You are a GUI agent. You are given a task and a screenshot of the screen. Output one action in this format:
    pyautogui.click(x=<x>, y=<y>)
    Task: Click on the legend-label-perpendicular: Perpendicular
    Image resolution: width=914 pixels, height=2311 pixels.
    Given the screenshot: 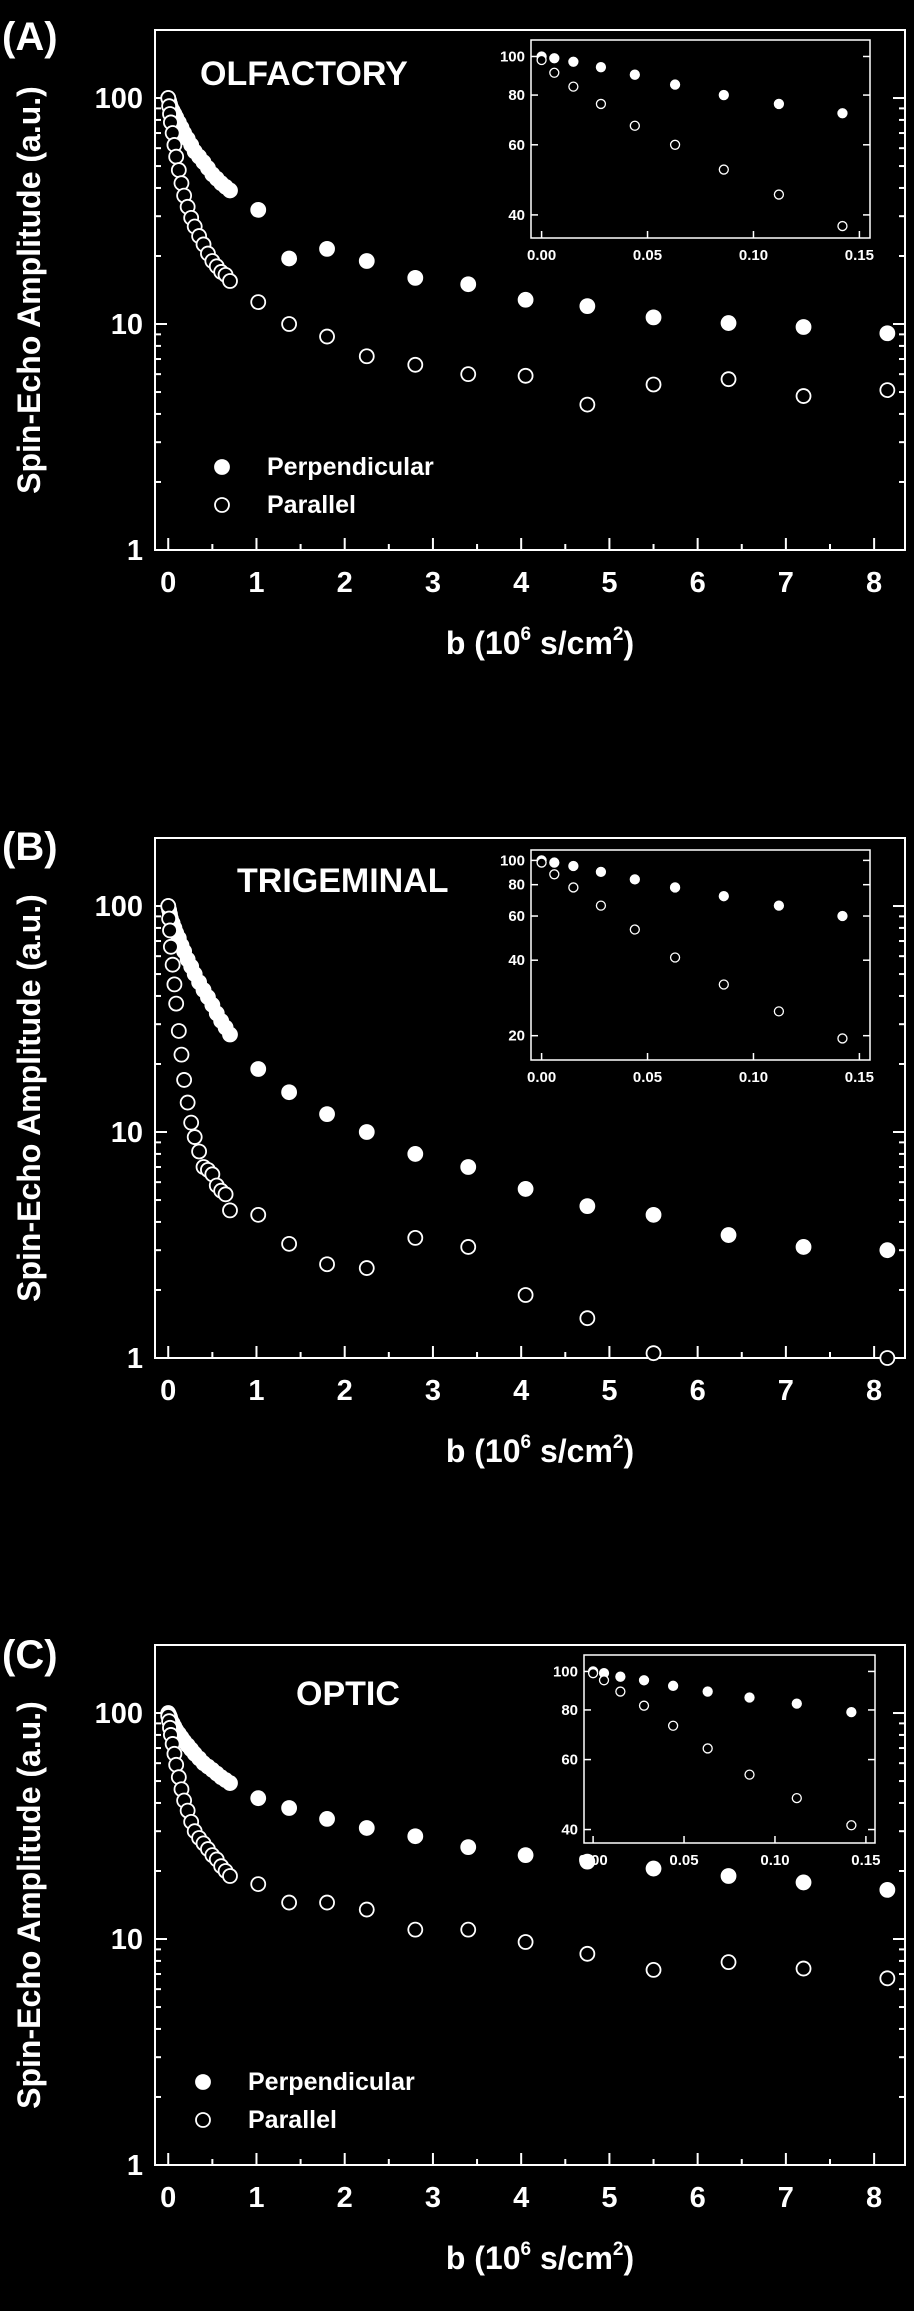 What is the action you would take?
    pyautogui.click(x=350, y=467)
    